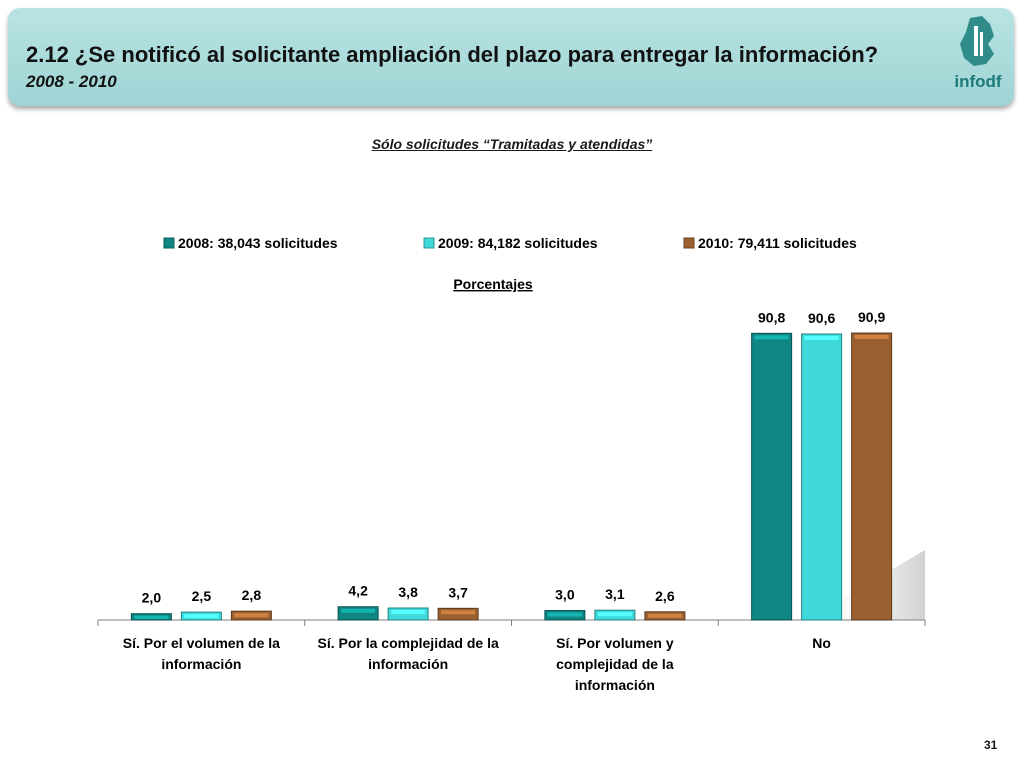  Describe the element at coordinates (771, 317) in the screenshot. I see `data-label: 90,8` at that location.